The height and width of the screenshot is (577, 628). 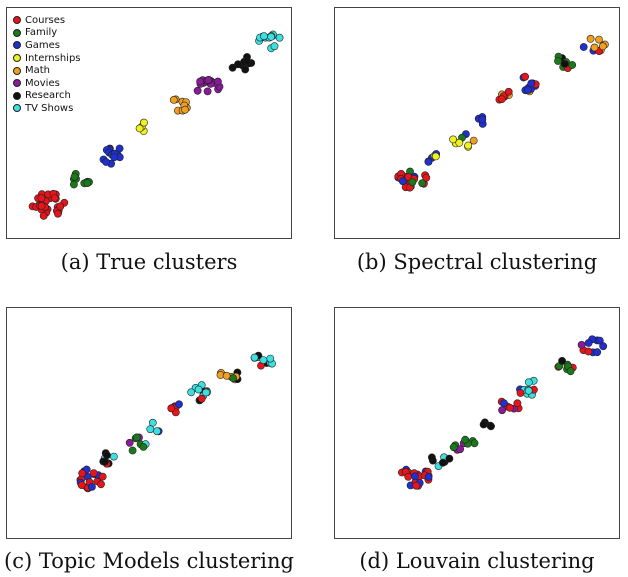 What do you see at coordinates (41, 33) in the screenshot?
I see `legend-label: Family` at bounding box center [41, 33].